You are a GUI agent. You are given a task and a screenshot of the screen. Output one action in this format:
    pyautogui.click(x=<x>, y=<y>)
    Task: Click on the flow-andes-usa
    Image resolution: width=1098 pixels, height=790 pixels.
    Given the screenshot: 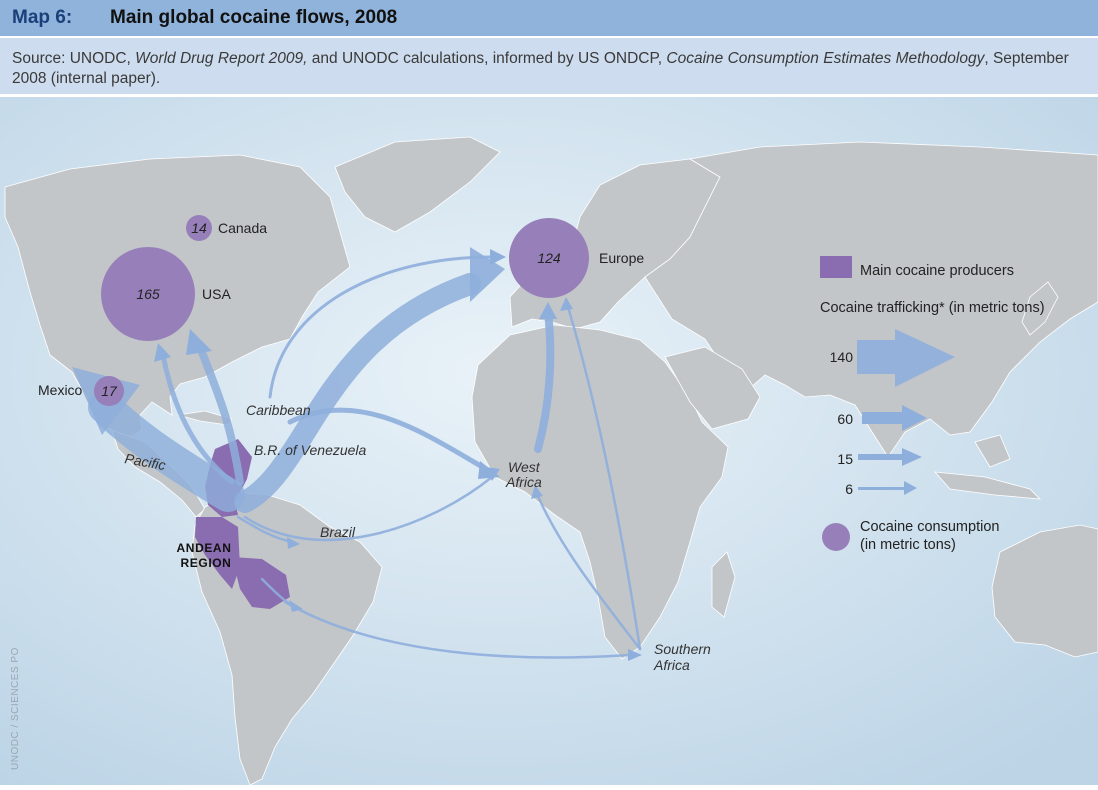 What is the action you would take?
    pyautogui.click(x=166, y=451)
    